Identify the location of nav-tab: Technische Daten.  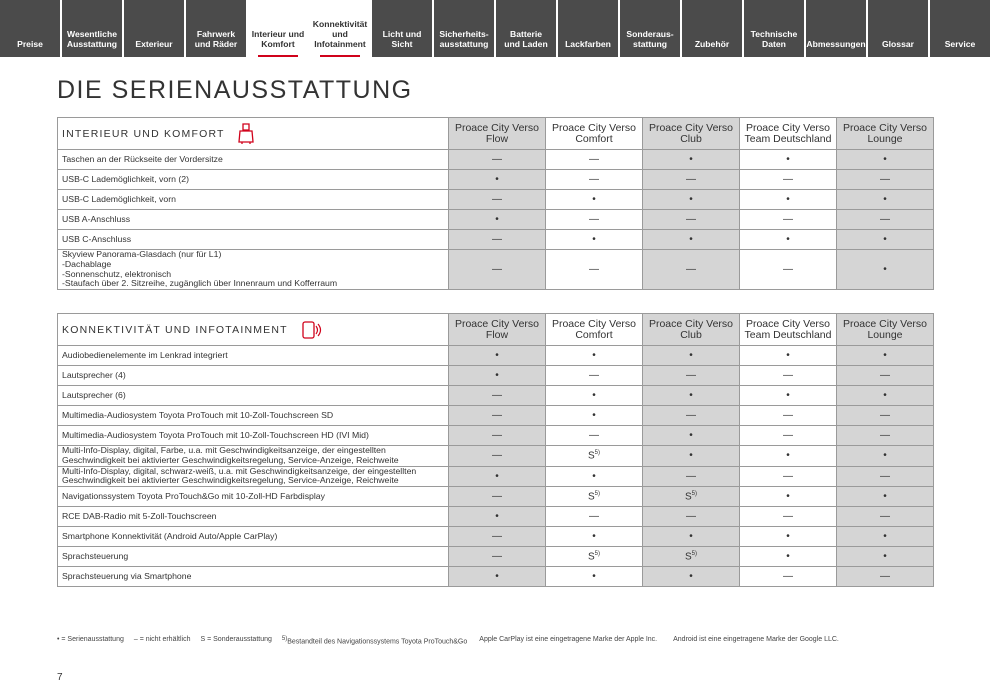
(774, 28).